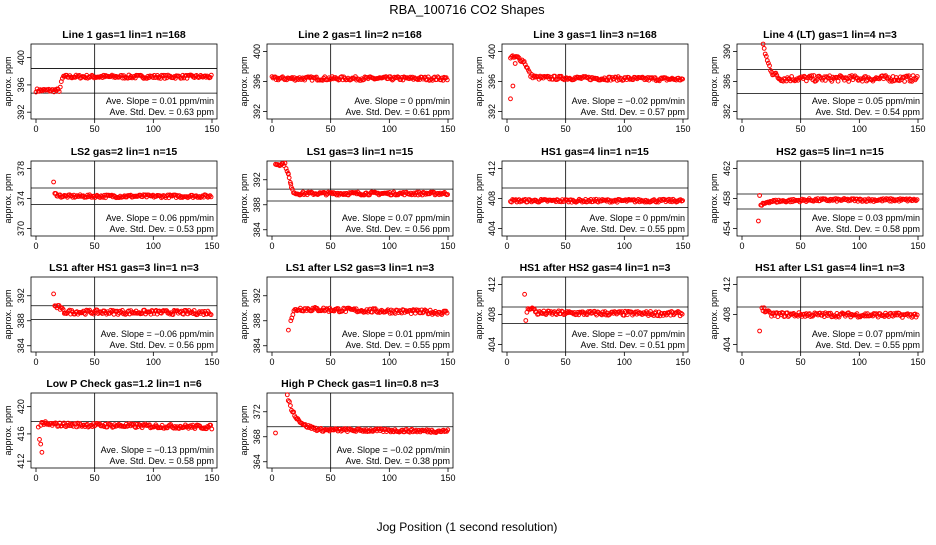 Image resolution: width=936 pixels, height=545 pixels. Describe the element at coordinates (492, 198) in the screenshot. I see `y-tick-label: 408` at that location.